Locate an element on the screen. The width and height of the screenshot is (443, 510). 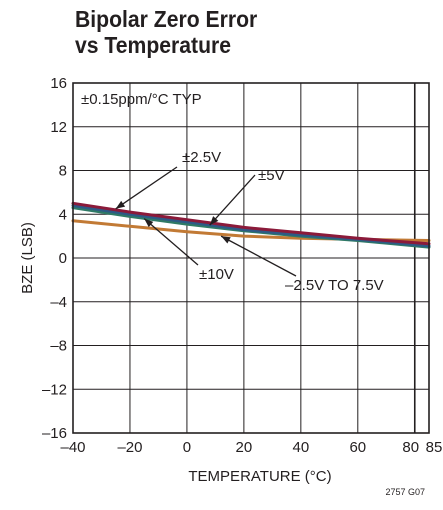
x-tick-label: 0 is located at coordinates (187, 447).